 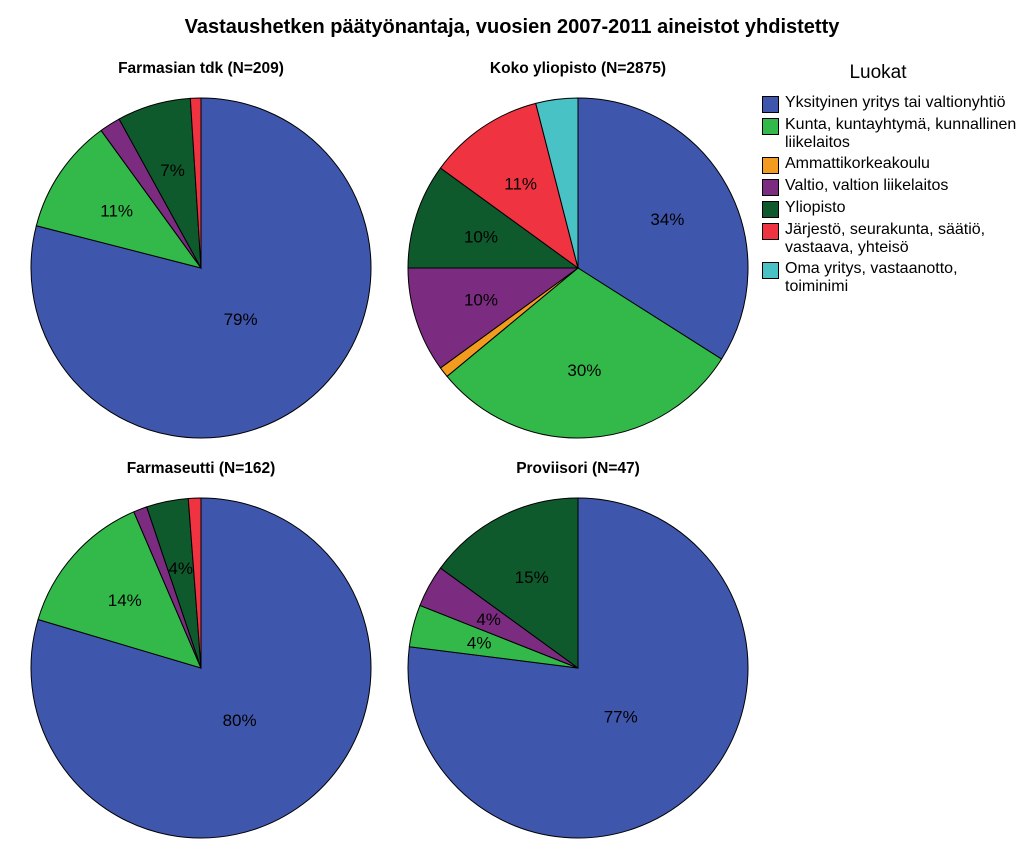 What do you see at coordinates (584, 370) in the screenshot?
I see `slice-label: 30%` at bounding box center [584, 370].